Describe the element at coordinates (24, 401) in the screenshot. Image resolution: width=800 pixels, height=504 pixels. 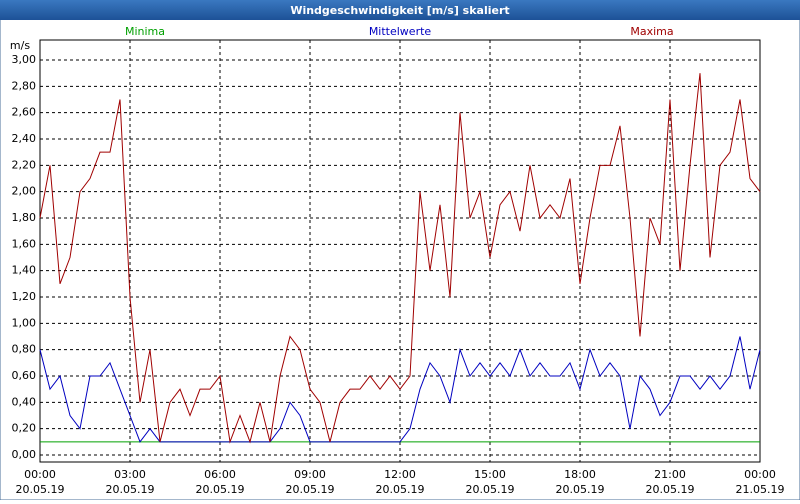
I see `y-tick-label: 0,40` at that location.